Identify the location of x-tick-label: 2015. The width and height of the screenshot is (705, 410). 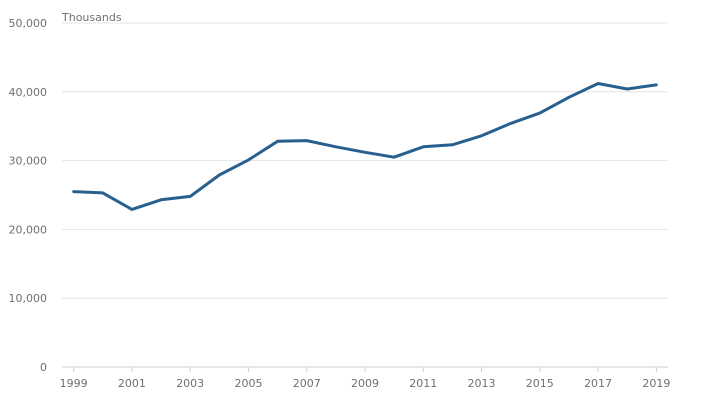
(540, 383).